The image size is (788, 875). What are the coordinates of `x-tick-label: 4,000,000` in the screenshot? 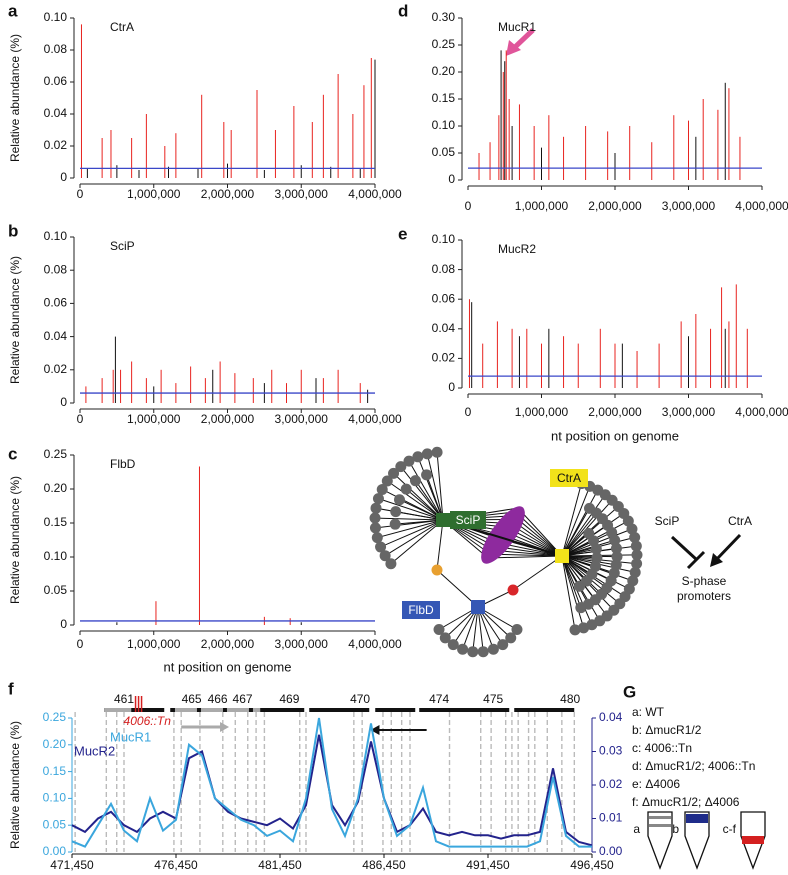 It's located at (375, 419).